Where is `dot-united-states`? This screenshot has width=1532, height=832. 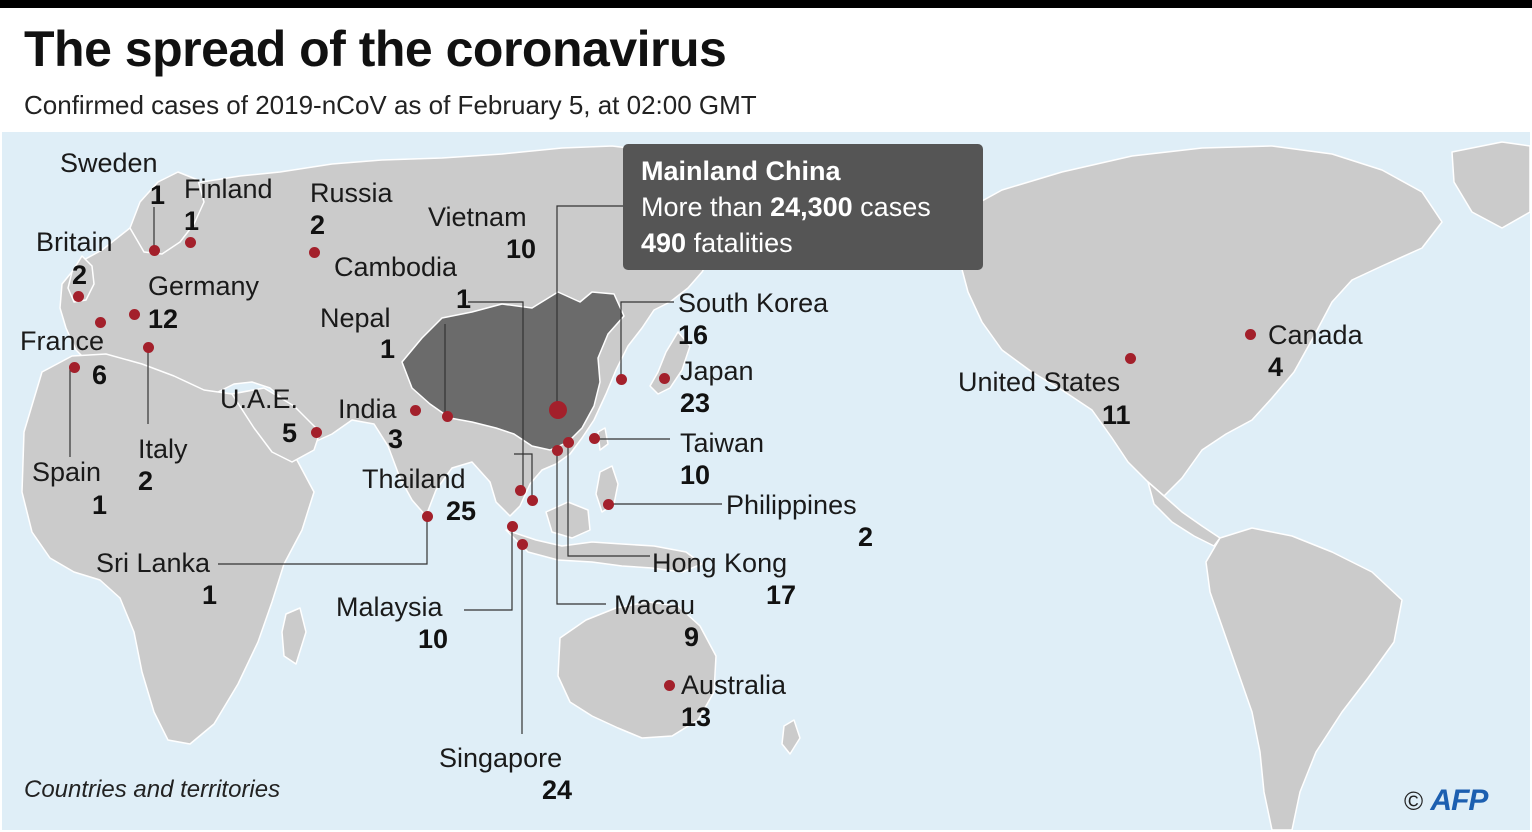 dot-united-states is located at coordinates (1130, 358).